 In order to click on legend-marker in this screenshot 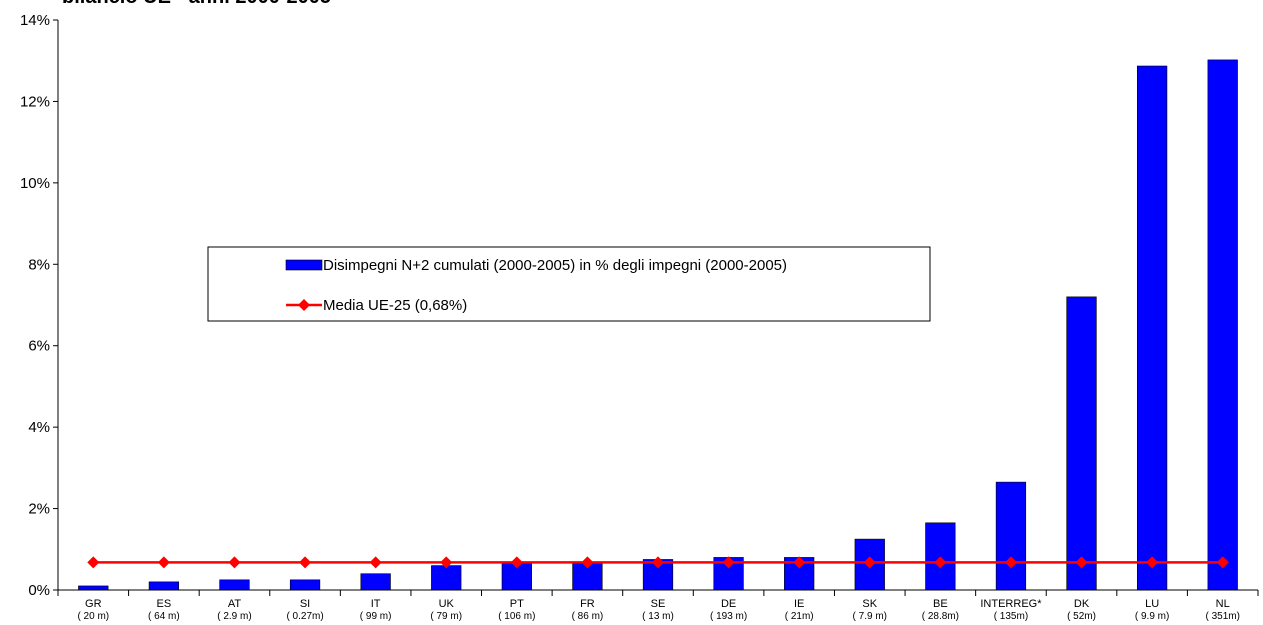, I will do `click(304, 305)`.